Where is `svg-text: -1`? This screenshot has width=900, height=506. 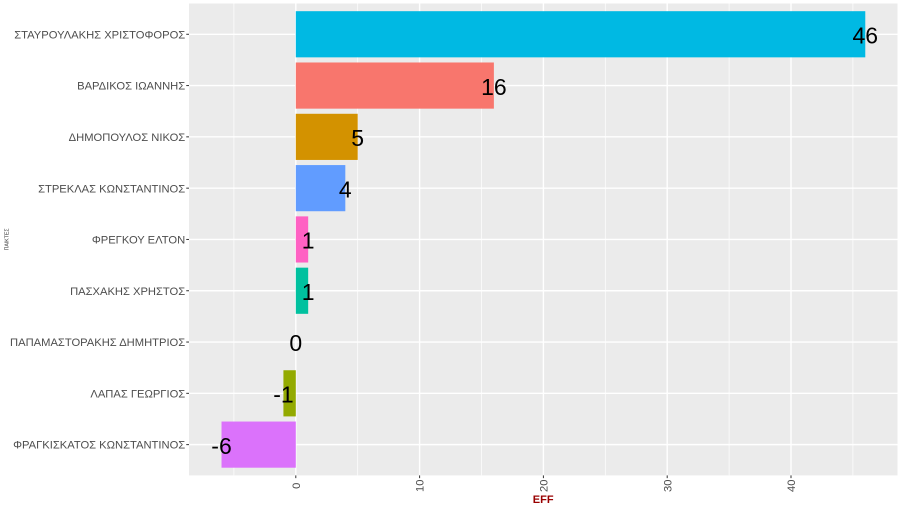 svg-text: -1 is located at coordinates (283, 395).